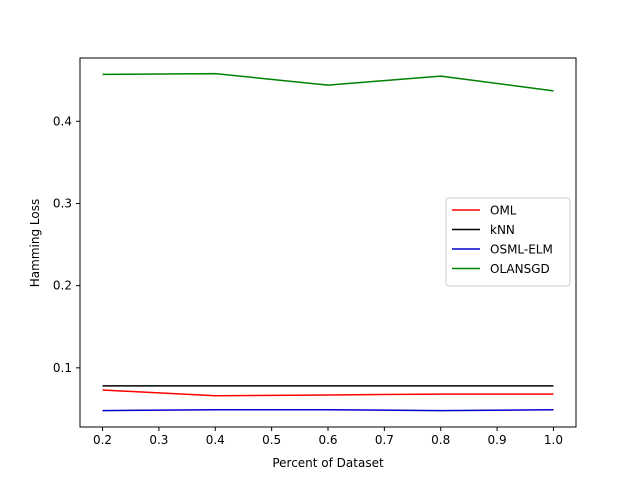  What do you see at coordinates (158, 440) in the screenshot?
I see `x-tick-label: 0.3` at bounding box center [158, 440].